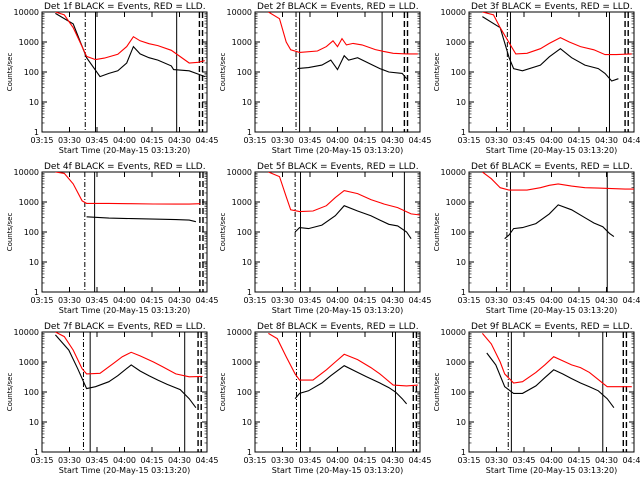  I want to click on panel-title: Det 5f BLACK = Events, RED = LLD., so click(338, 167).